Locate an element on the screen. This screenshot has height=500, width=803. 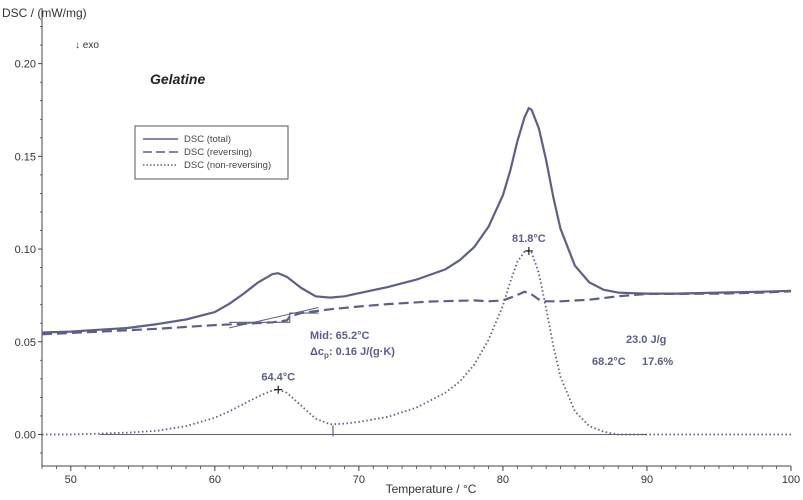
baseline-layer is located at coordinates (373, 431).